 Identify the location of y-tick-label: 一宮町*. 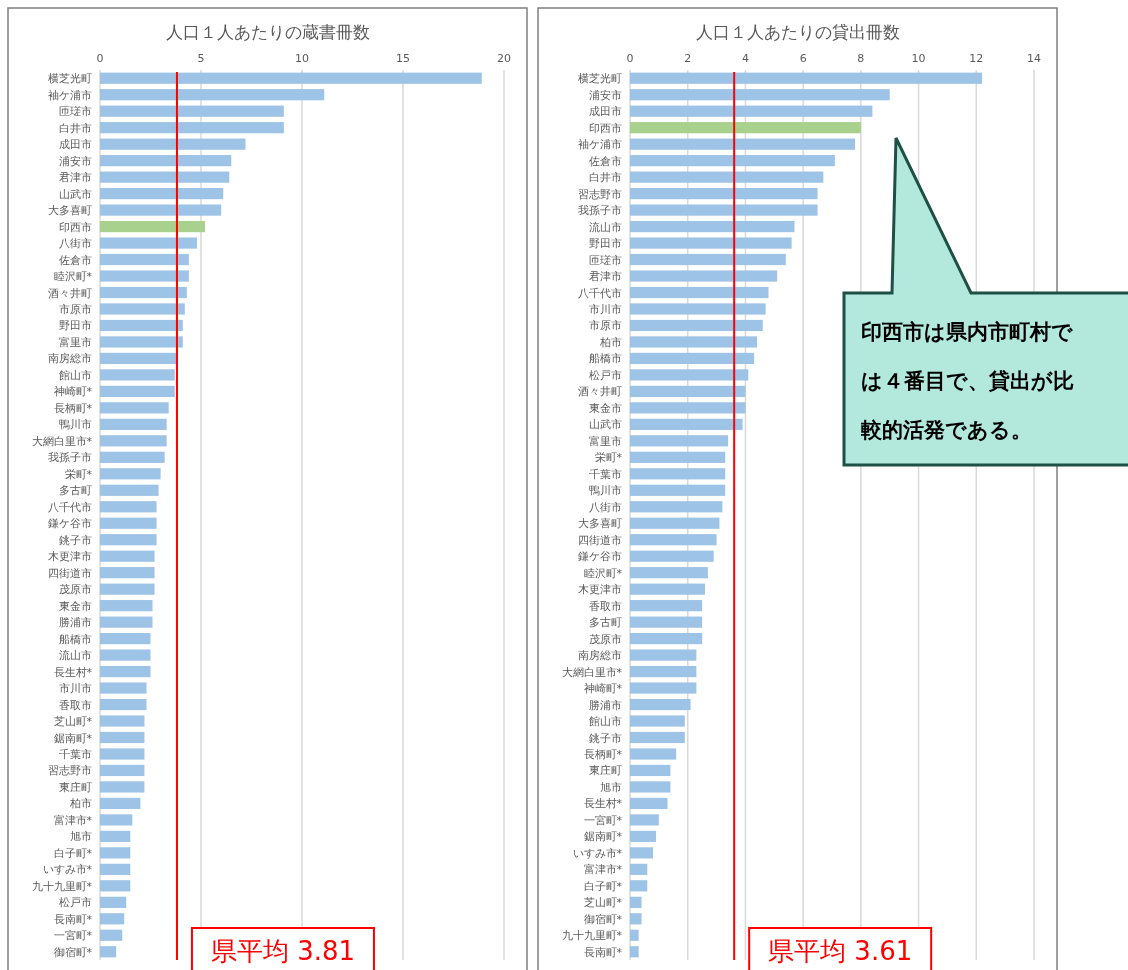
(73, 936).